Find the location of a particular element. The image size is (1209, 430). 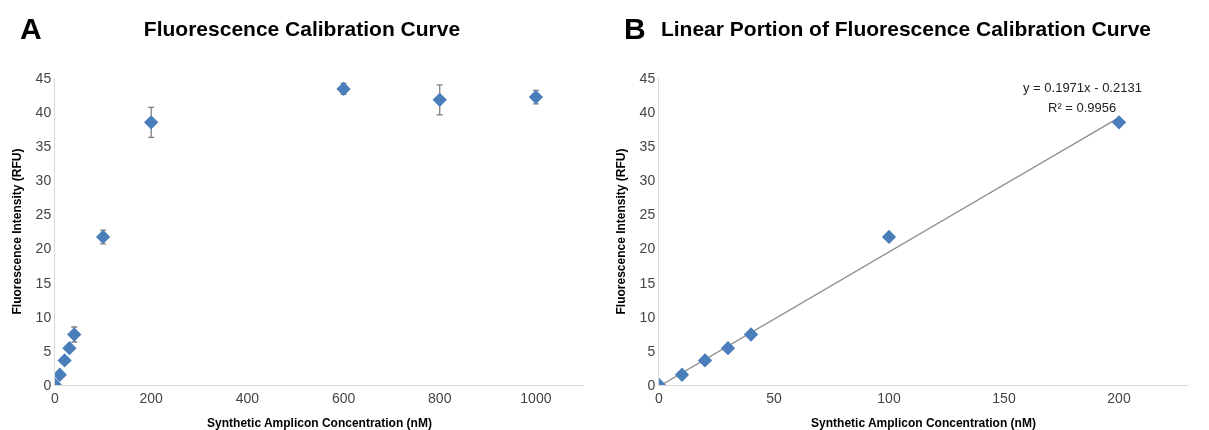

chart-title: Linear Portion of Fluorescence Calibration Curve is located at coordinates (906, 29).